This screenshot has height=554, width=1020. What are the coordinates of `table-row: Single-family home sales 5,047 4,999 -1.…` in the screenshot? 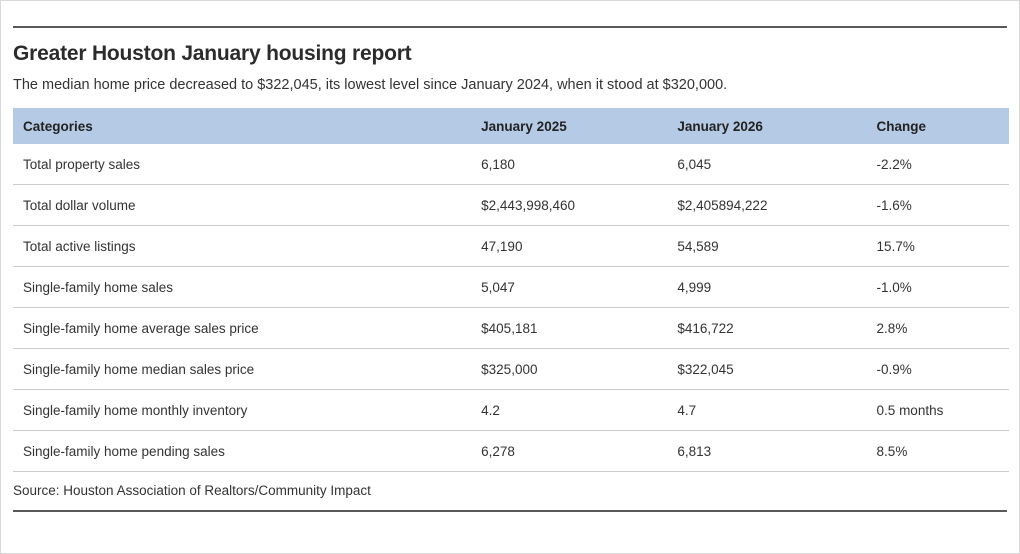 It's located at (511, 287).